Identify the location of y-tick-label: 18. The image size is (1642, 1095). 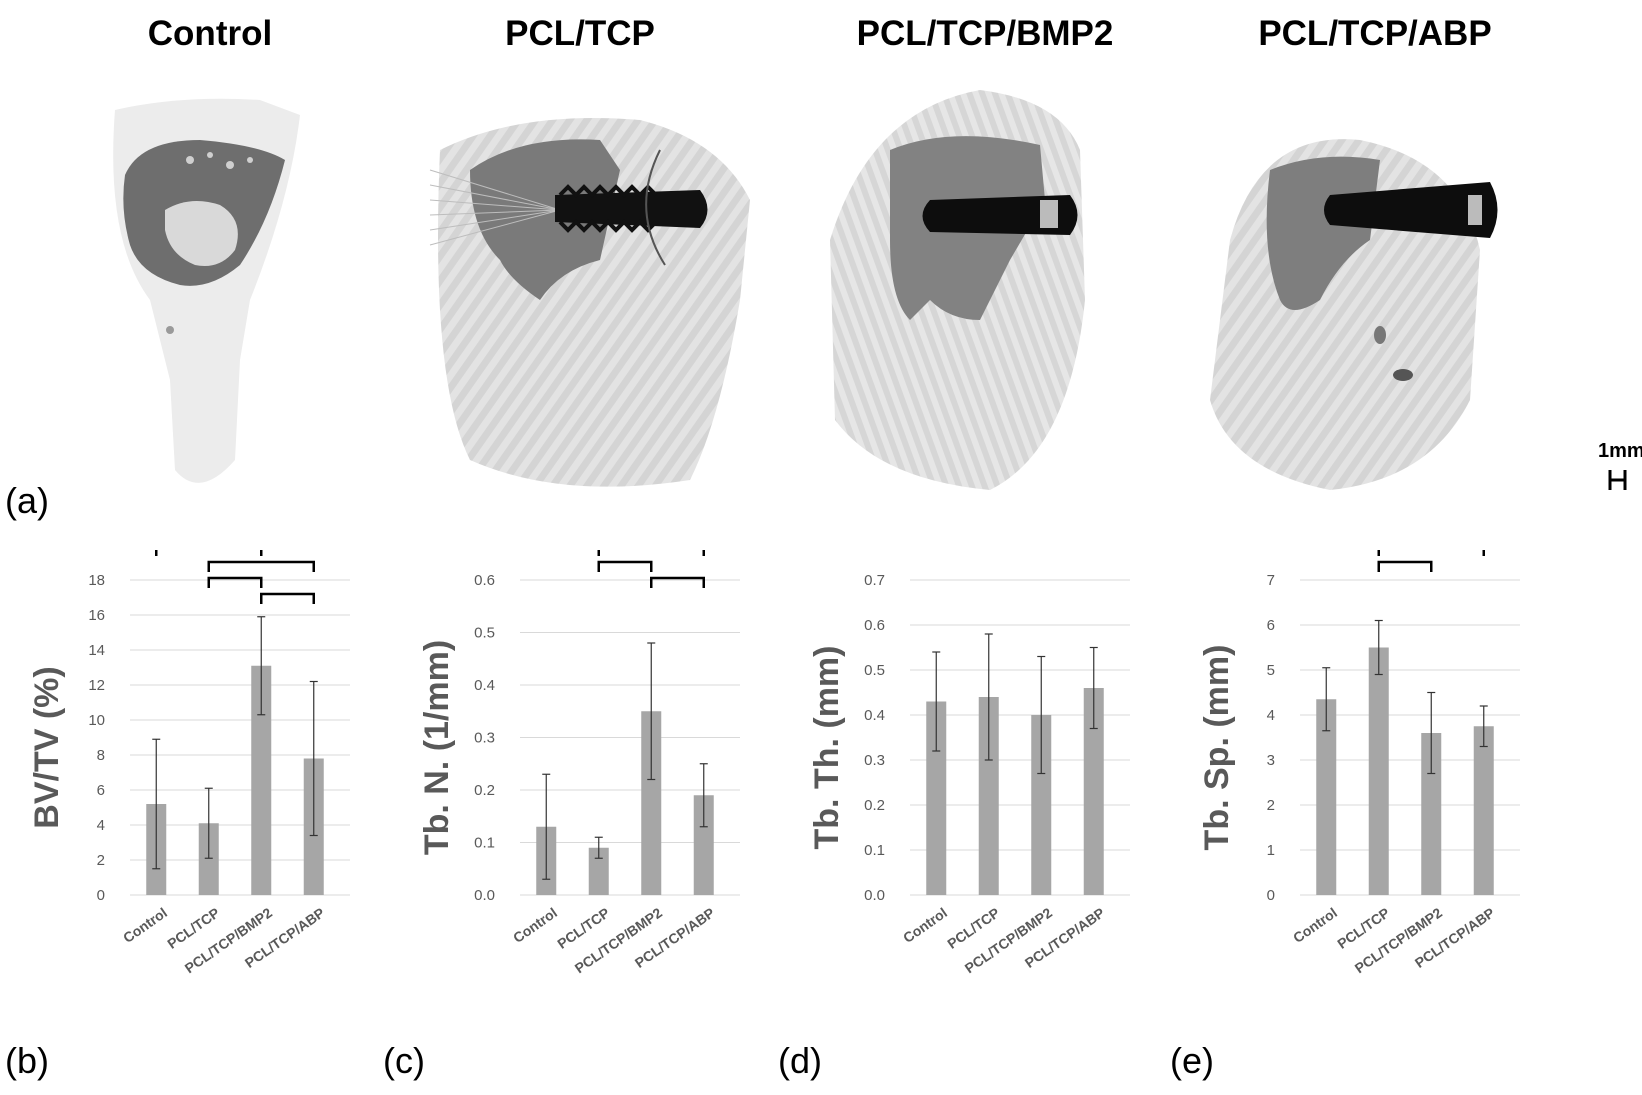
(96, 580).